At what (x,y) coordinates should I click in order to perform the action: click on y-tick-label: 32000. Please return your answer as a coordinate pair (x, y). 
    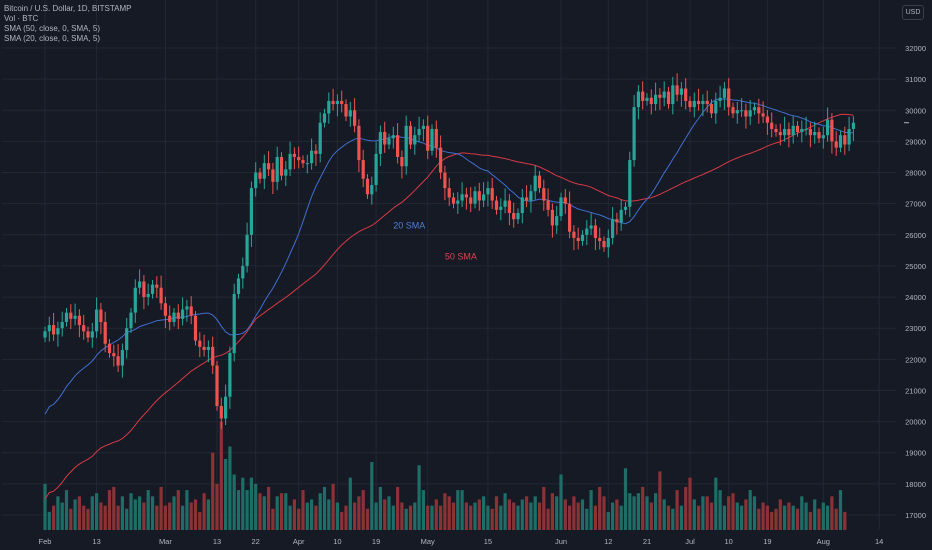
    Looking at the image, I should click on (915, 48).